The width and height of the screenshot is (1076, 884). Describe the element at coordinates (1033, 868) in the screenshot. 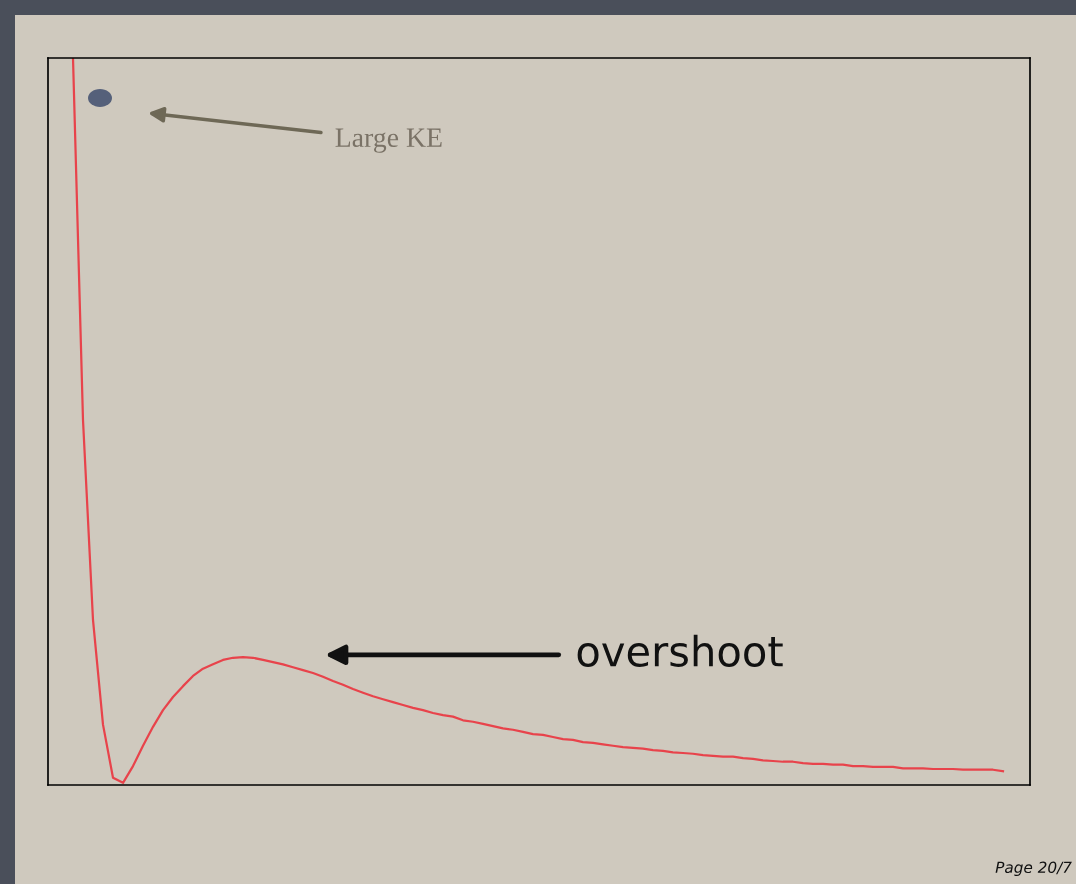

I see `text: Page 20/7` at that location.